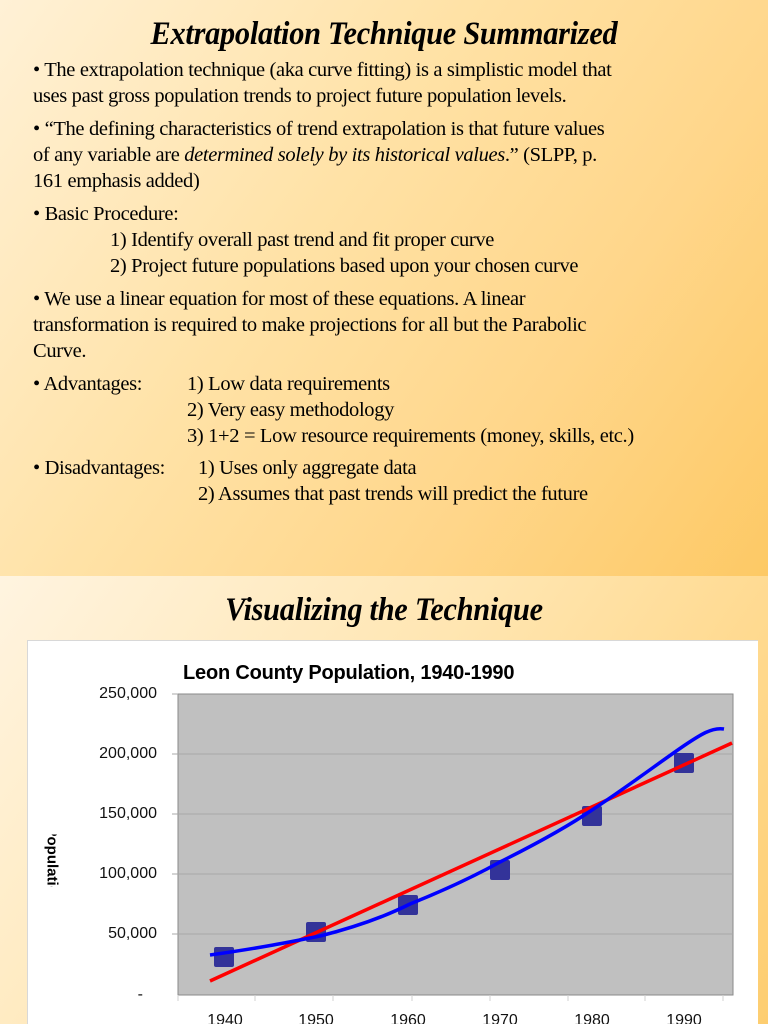 Image resolution: width=768 pixels, height=1024 pixels. What do you see at coordinates (408, 1018) in the screenshot?
I see `x-tick-1960: 1960` at bounding box center [408, 1018].